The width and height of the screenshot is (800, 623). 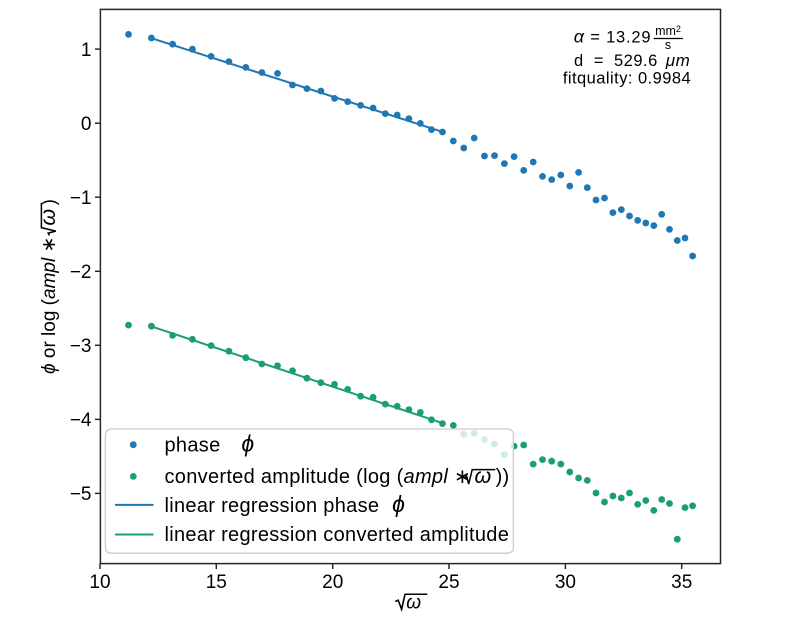 I want to click on svg-text: 15, so click(x=216, y=582).